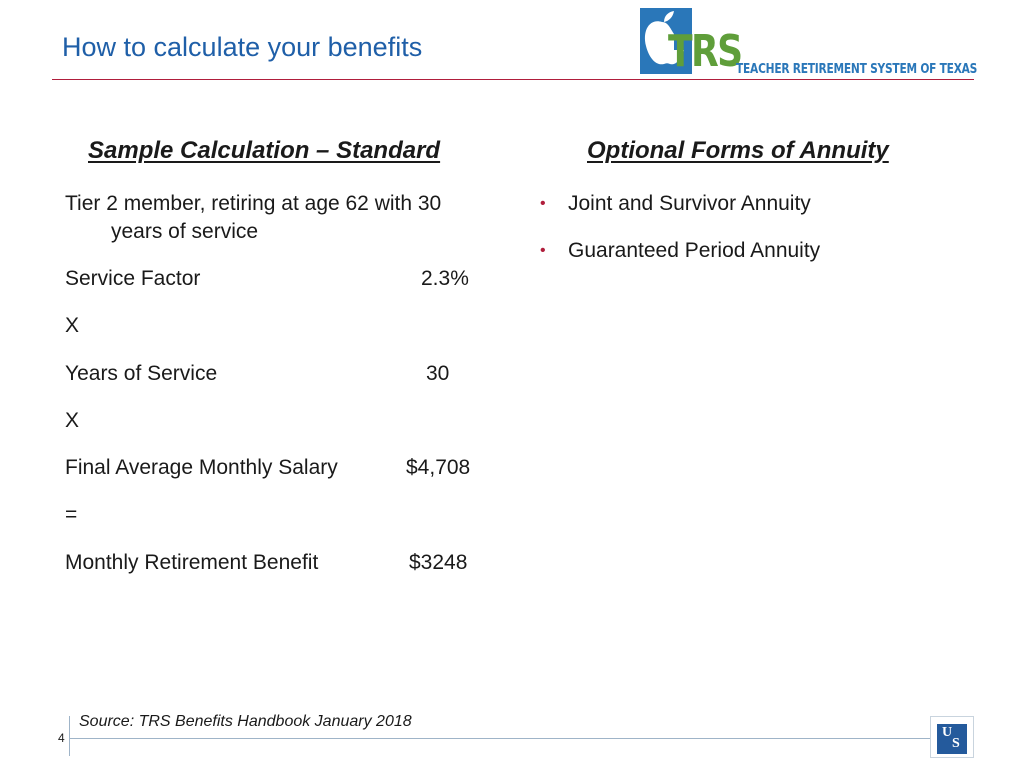 The image size is (1024, 768). I want to click on monthly-benefit-label: Monthly Retirement Benefit, so click(192, 562).